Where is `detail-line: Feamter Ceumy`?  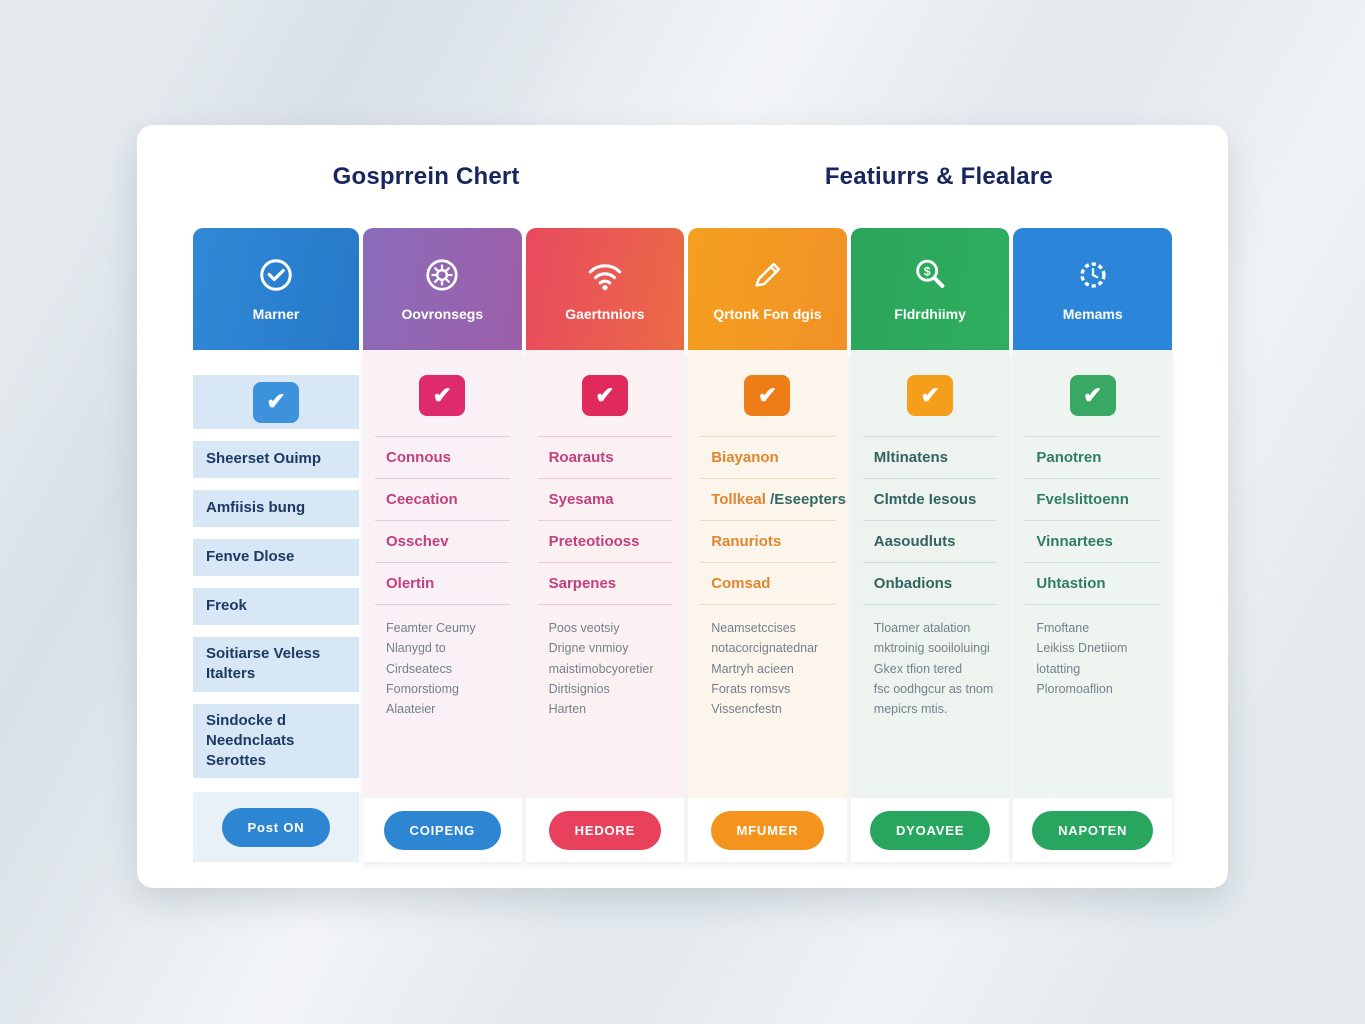 detail-line: Feamter Ceumy is located at coordinates (431, 628).